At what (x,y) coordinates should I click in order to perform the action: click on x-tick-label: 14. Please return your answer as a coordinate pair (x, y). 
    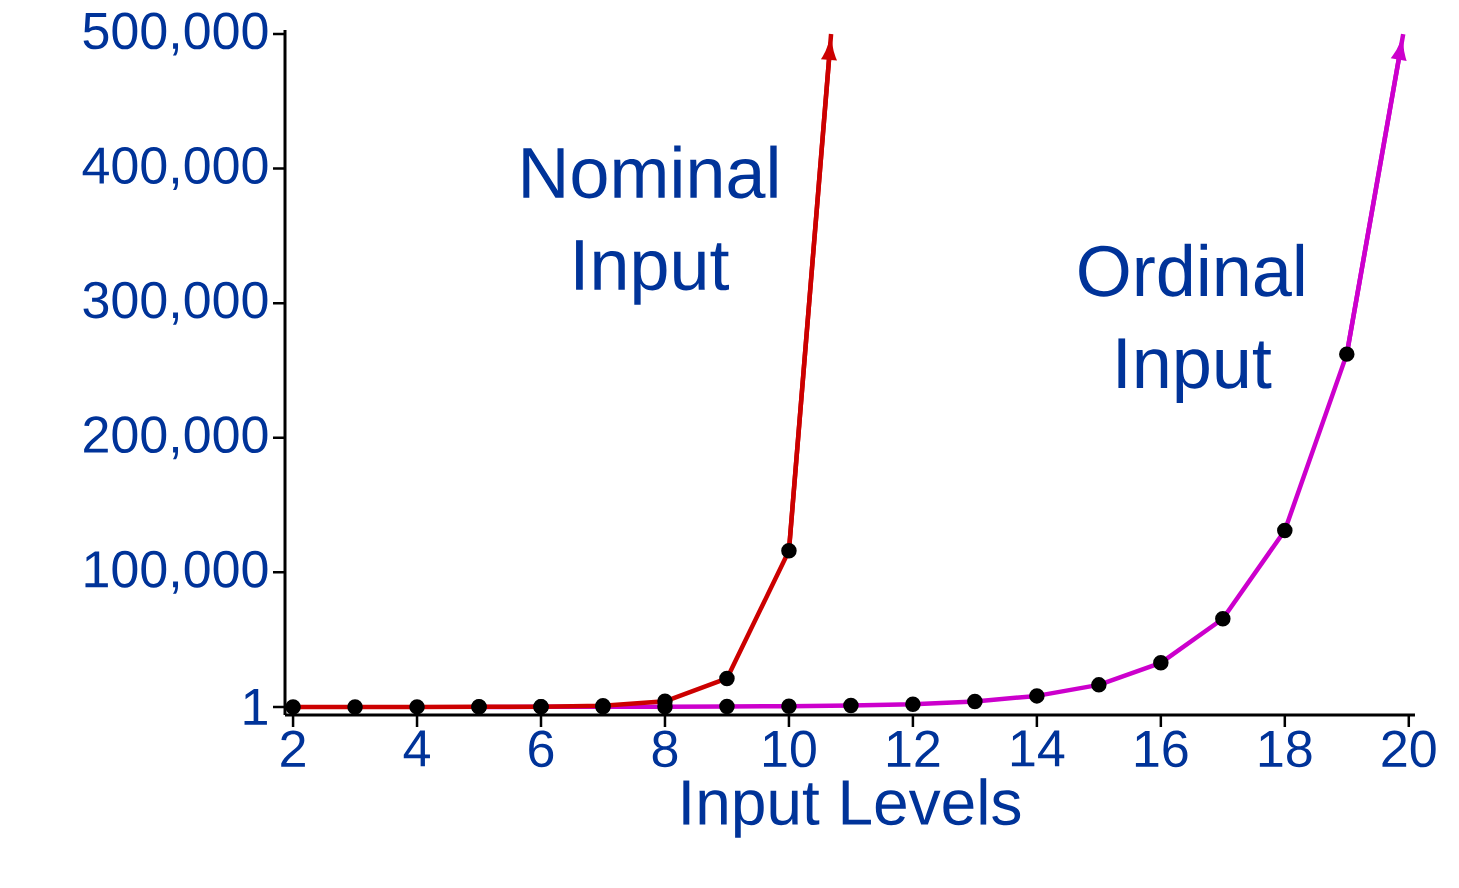
    Looking at the image, I should click on (1038, 748).